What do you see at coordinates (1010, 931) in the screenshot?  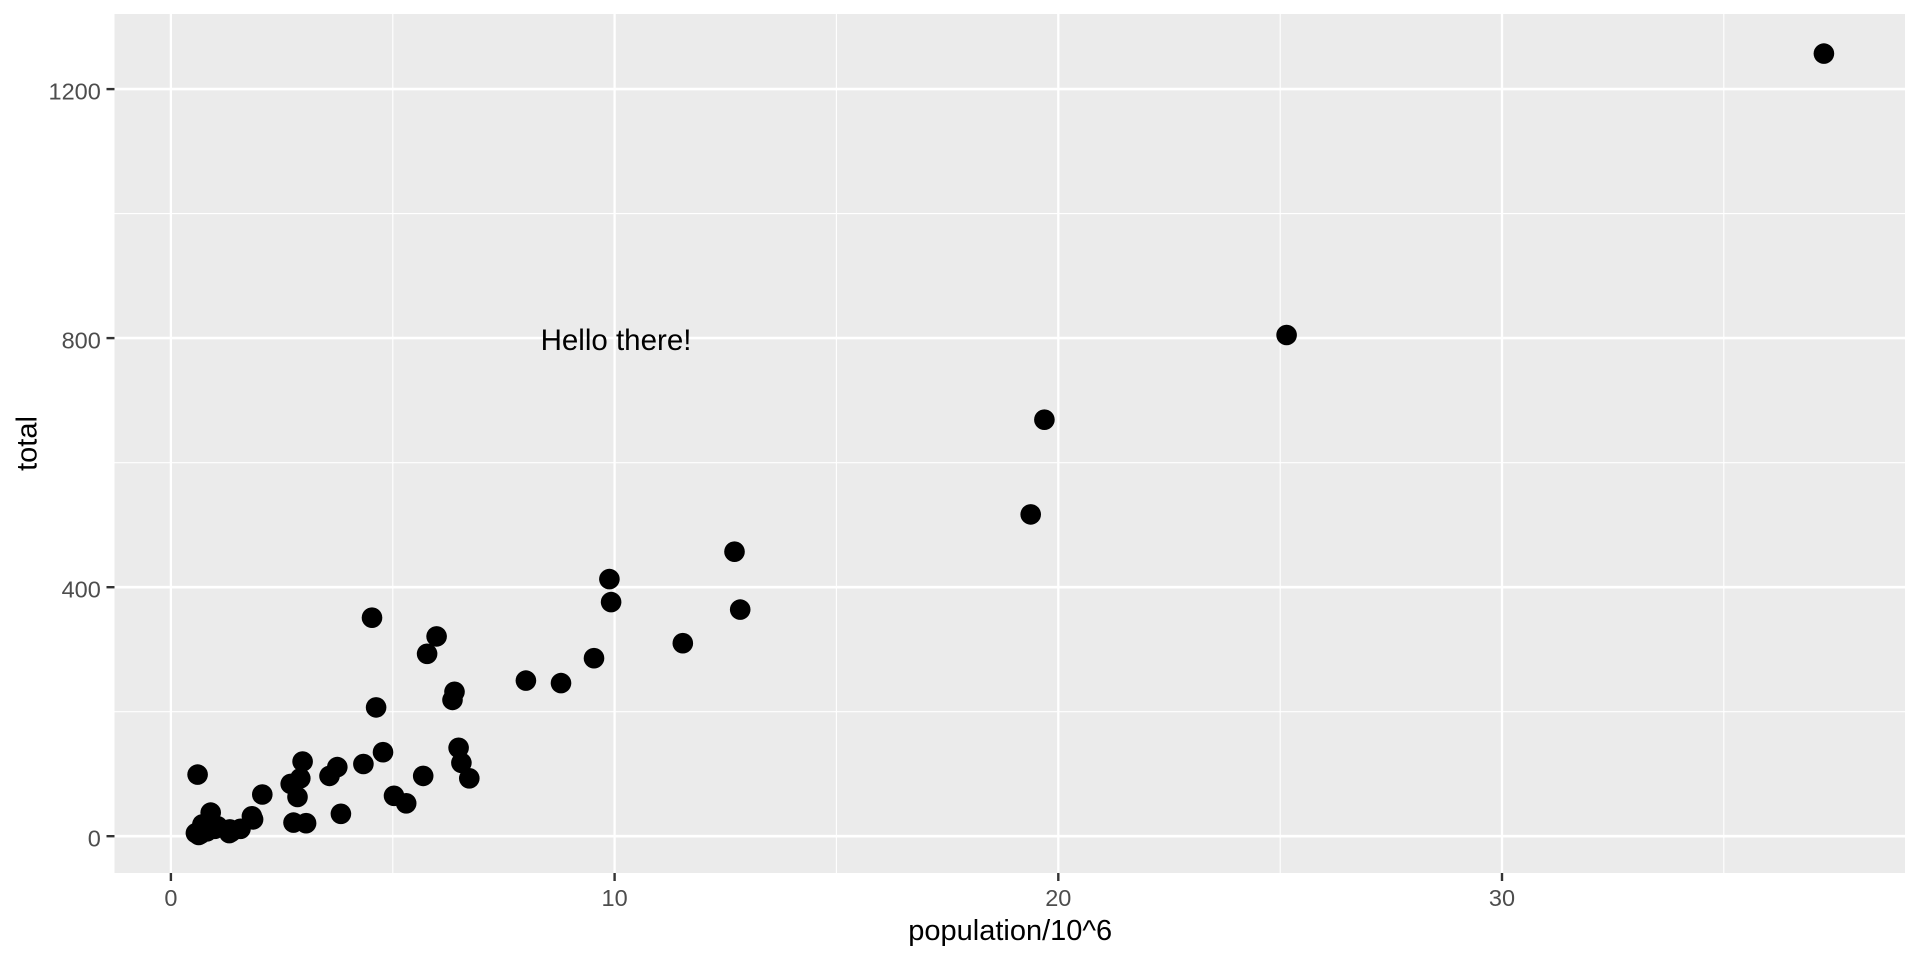 I see `svg-text: population/10^6` at bounding box center [1010, 931].